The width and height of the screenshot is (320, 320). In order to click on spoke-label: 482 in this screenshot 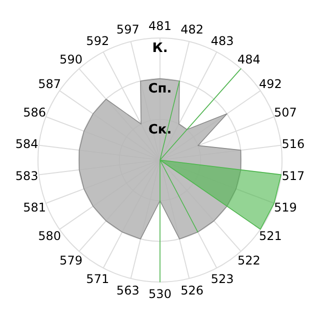, I will do `click(192, 29)`.